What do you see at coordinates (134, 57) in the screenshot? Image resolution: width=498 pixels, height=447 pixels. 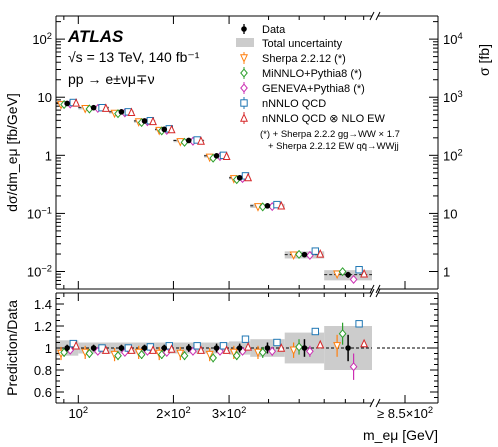 I see `energy-annotation: √s = 13 TeV, 140 fb⁻¹` at bounding box center [134, 57].